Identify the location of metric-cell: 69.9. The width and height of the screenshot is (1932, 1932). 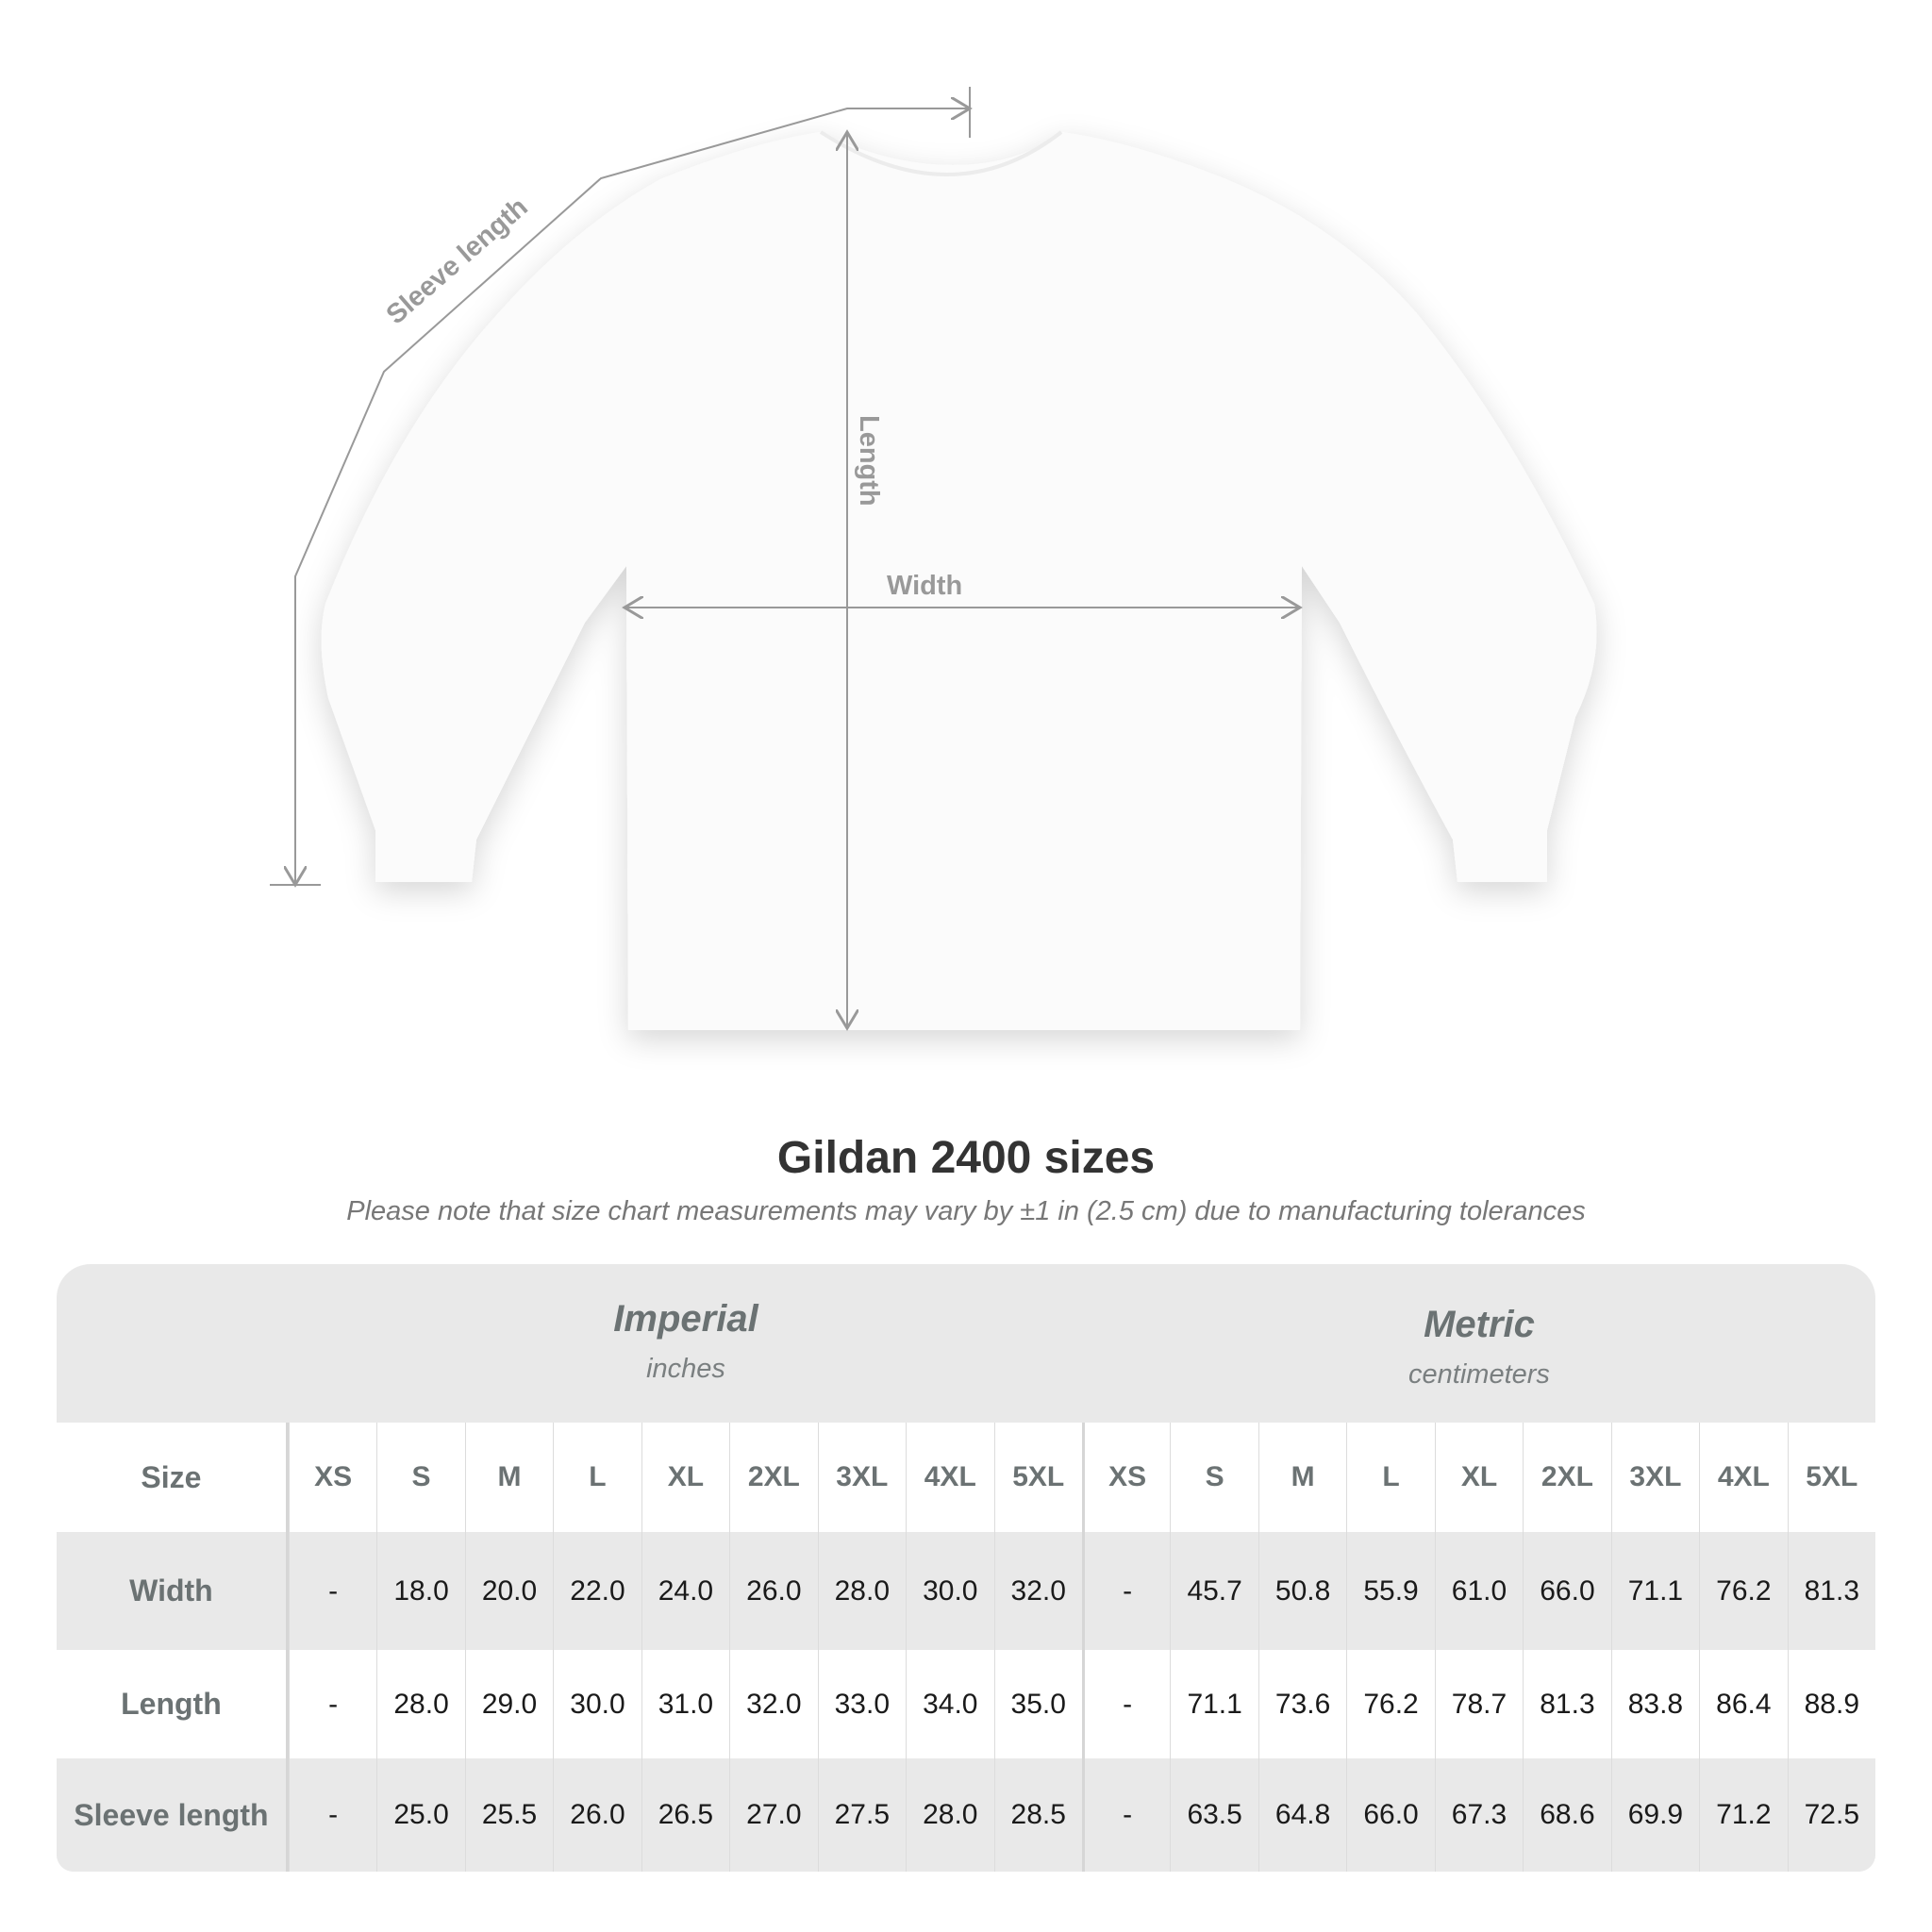
(1655, 1815).